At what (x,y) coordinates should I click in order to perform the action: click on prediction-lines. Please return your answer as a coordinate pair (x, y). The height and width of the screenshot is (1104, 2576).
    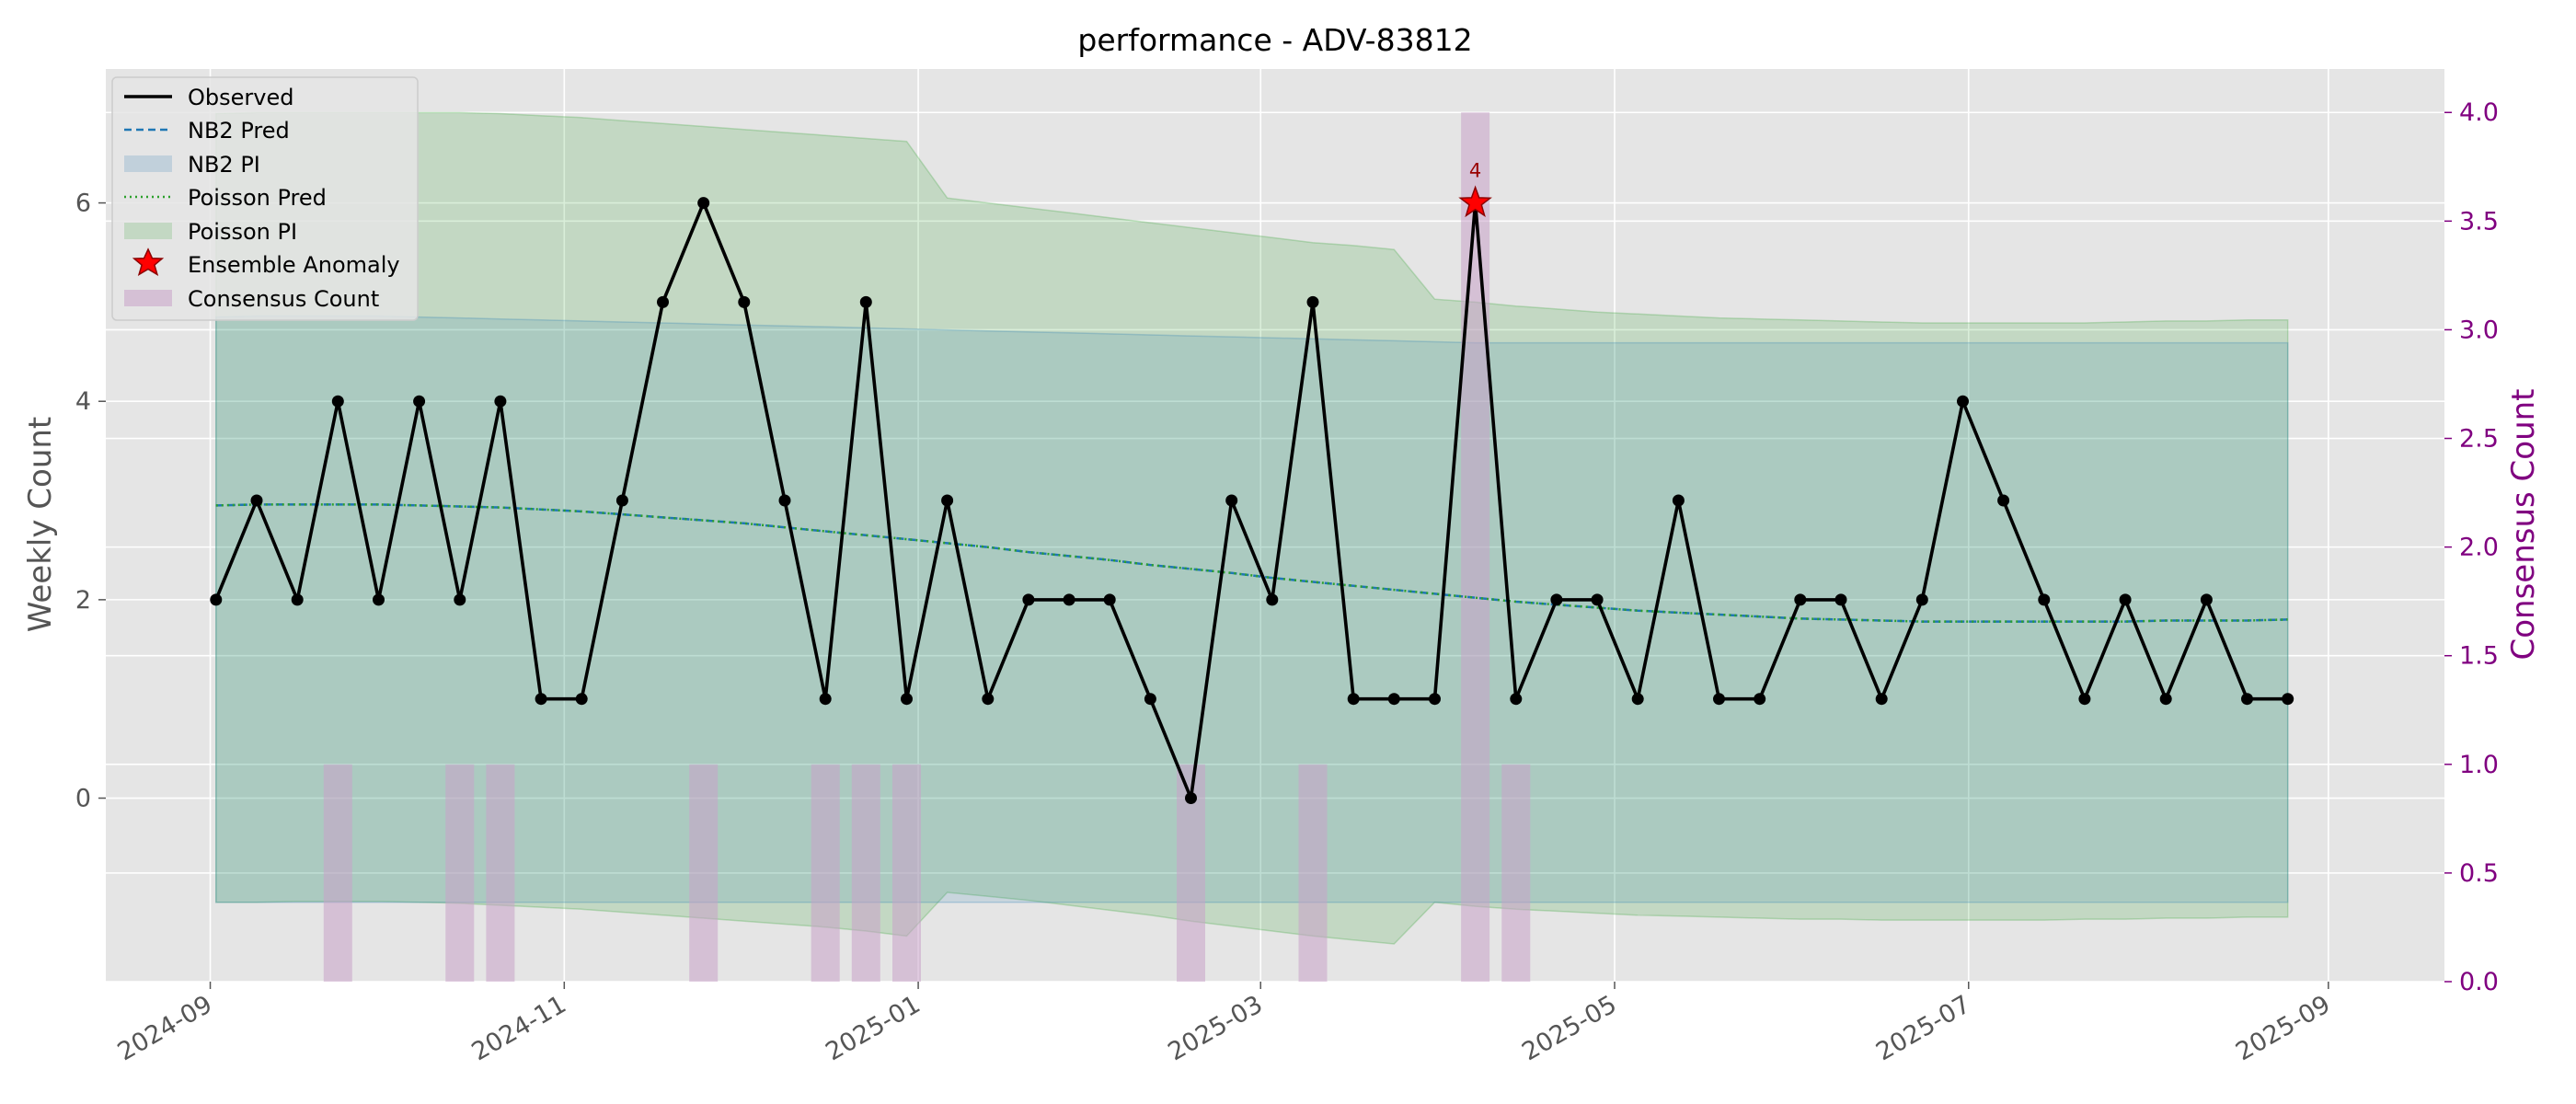
    Looking at the image, I should click on (1251, 563).